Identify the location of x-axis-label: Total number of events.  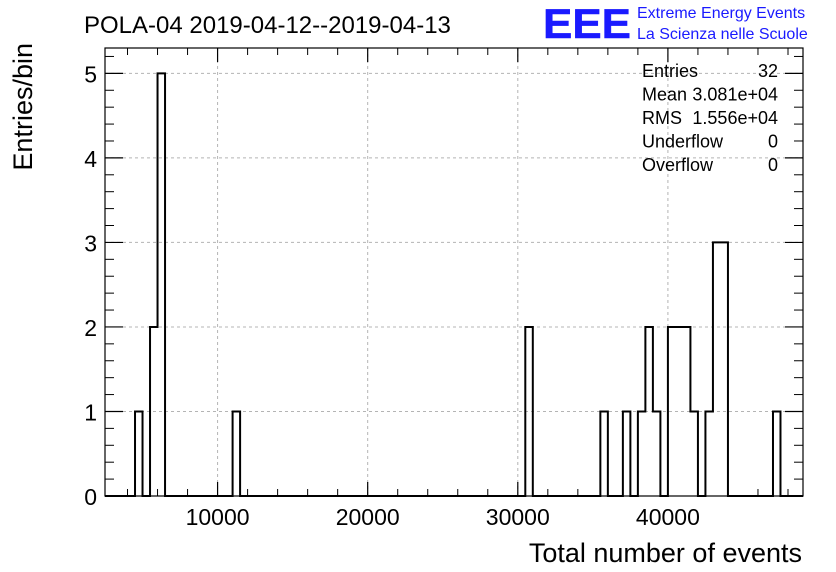
(665, 553).